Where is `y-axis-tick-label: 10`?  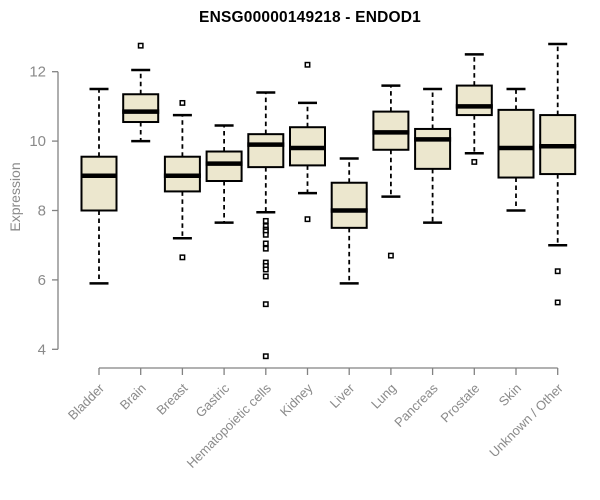 y-axis-tick-label: 10 is located at coordinates (37, 141).